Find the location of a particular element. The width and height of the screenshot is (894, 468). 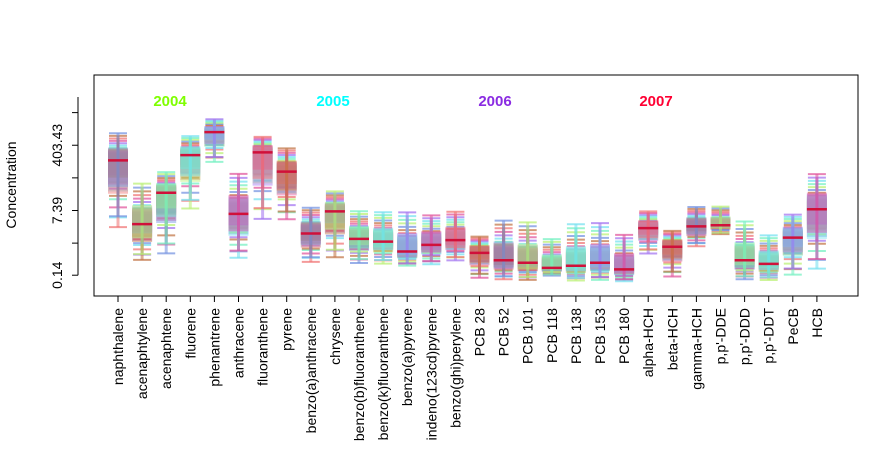

legend-year-2004: 2004 is located at coordinates (170, 101).